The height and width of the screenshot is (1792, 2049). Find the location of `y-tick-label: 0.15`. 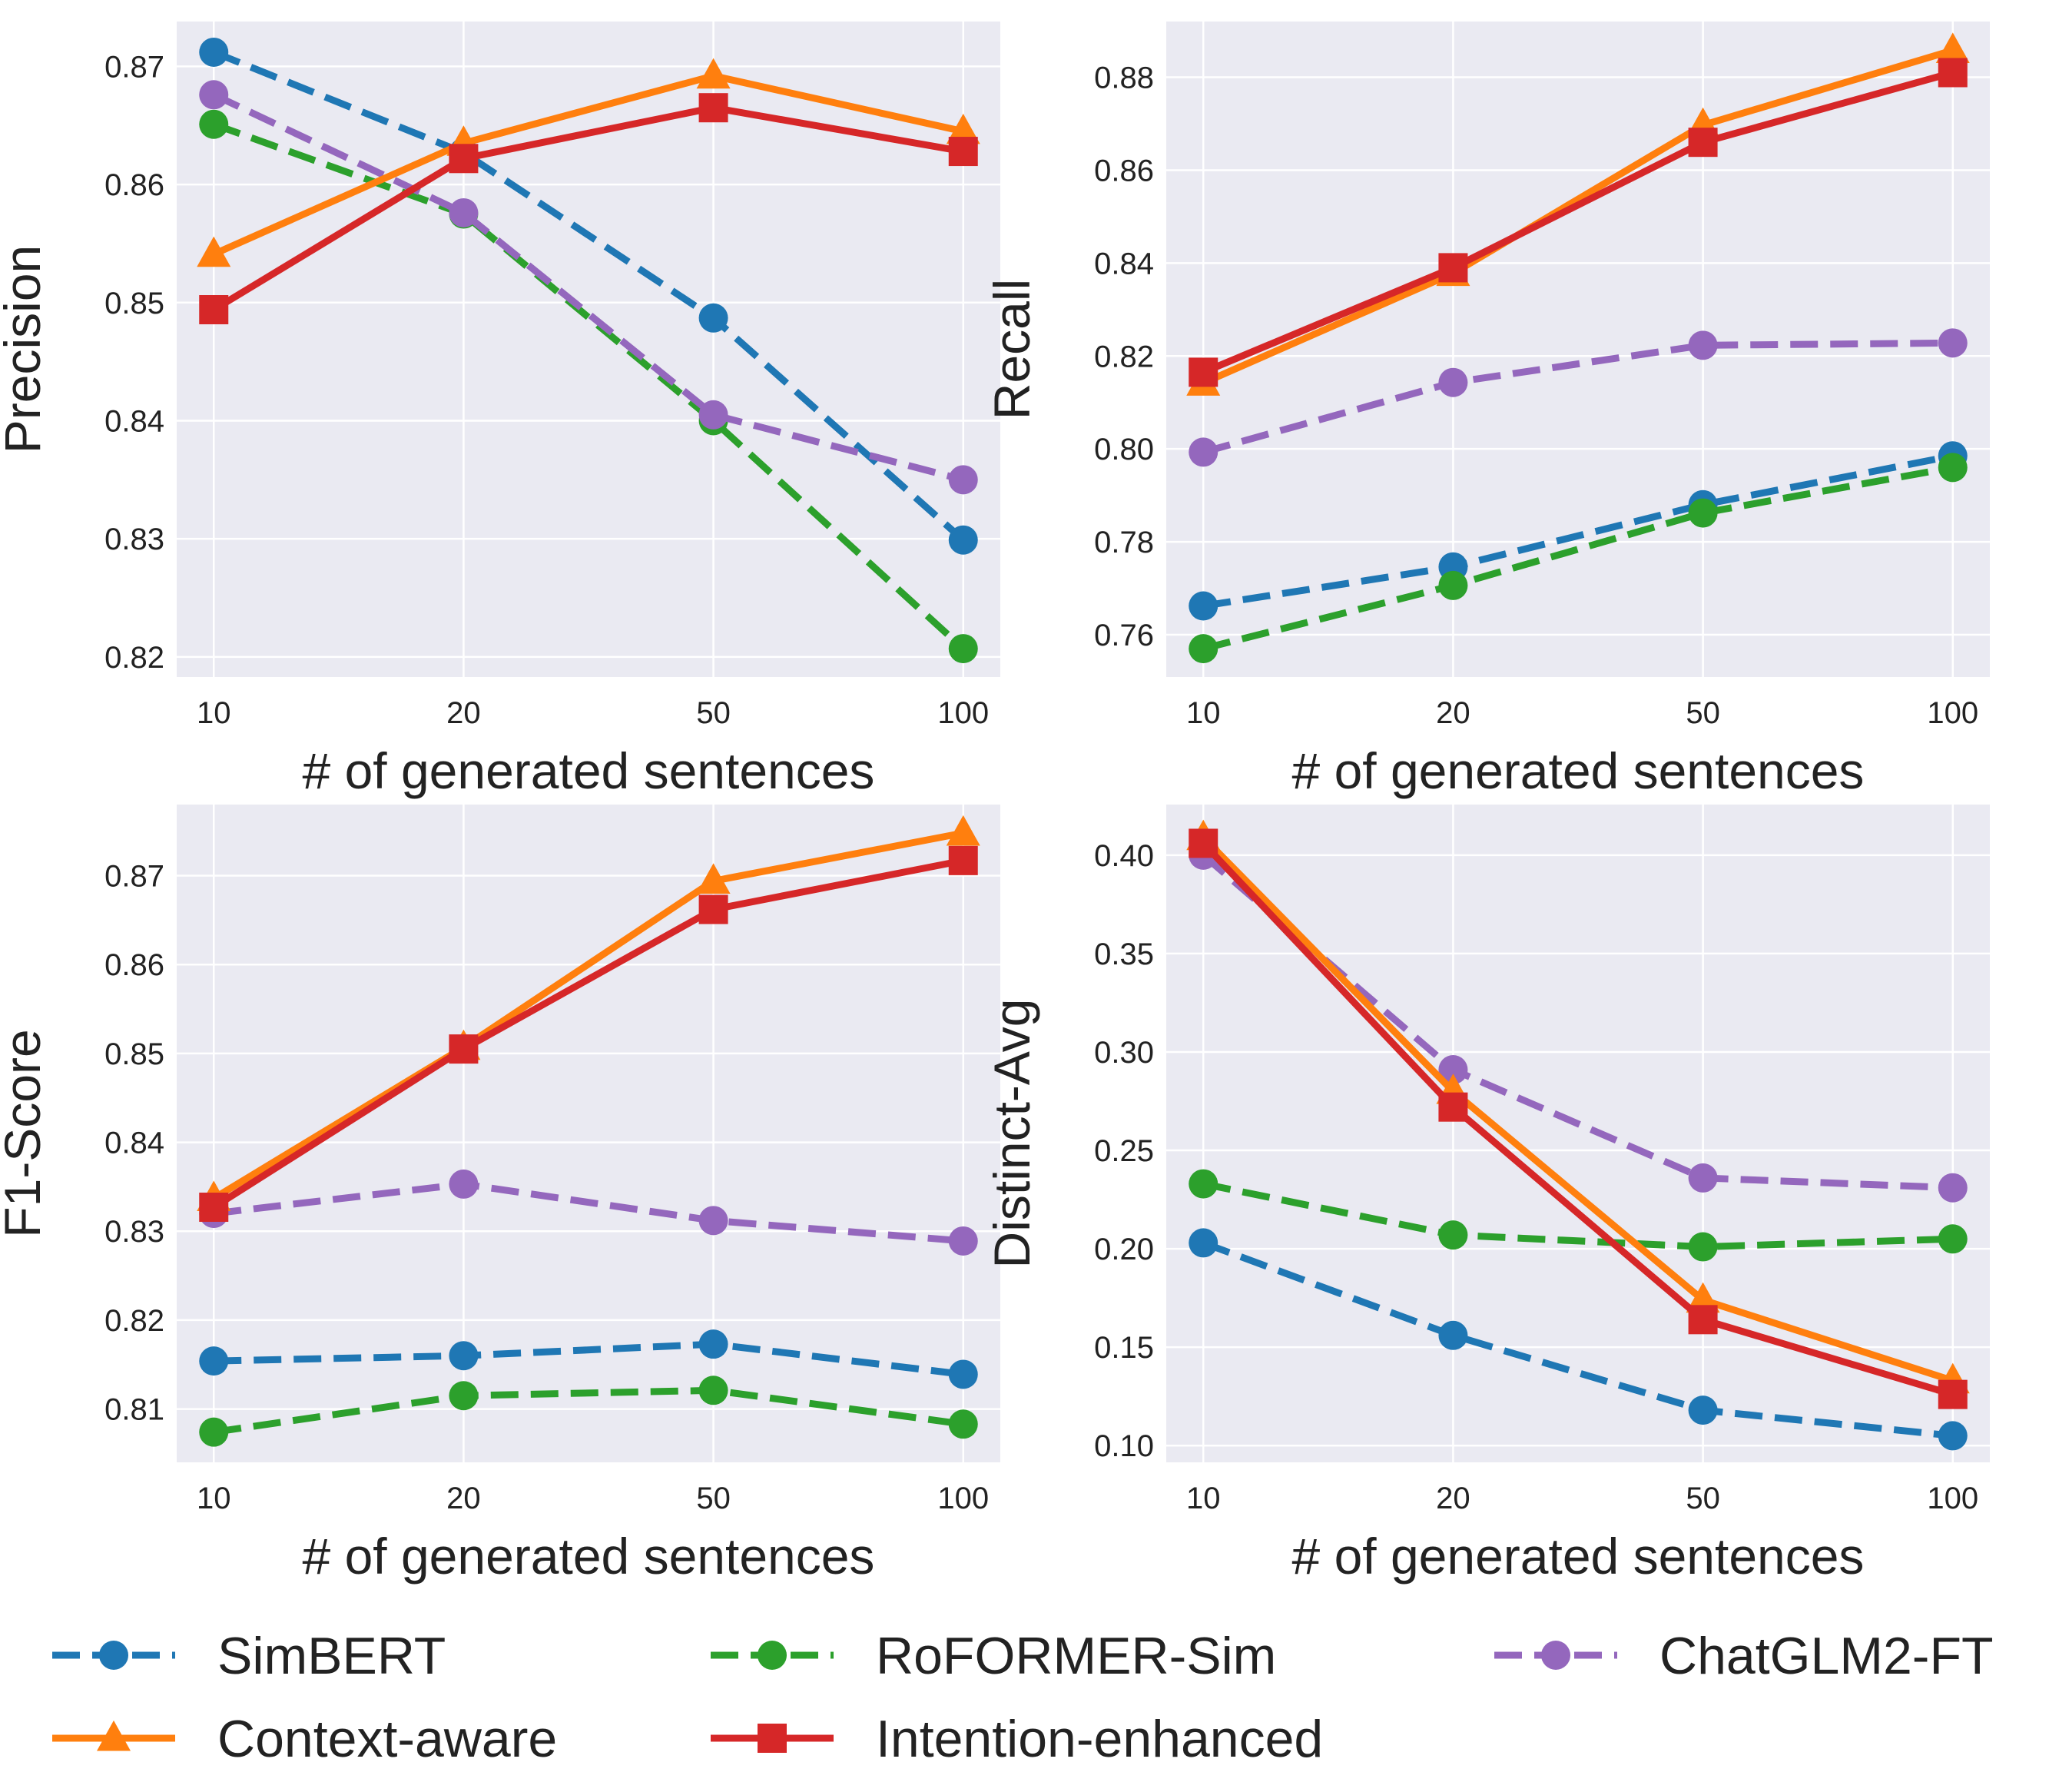

y-tick-label: 0.15 is located at coordinates (1124, 1348).